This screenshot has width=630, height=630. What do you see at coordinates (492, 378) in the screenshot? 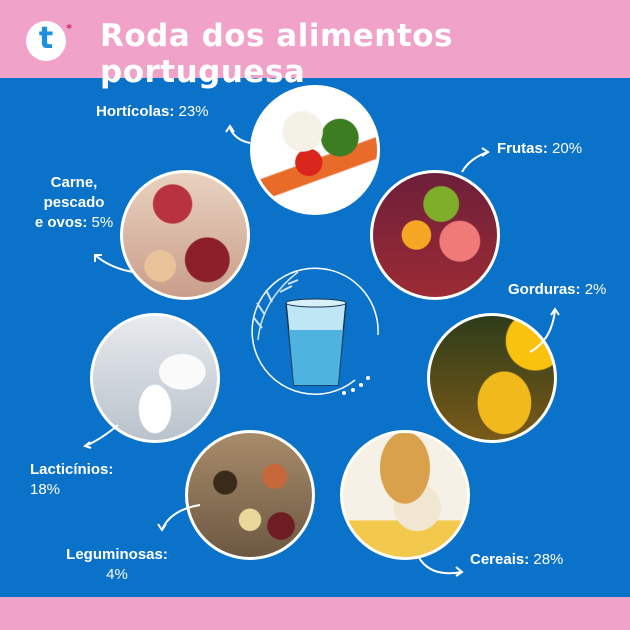
I see `fats-oil-image` at bounding box center [492, 378].